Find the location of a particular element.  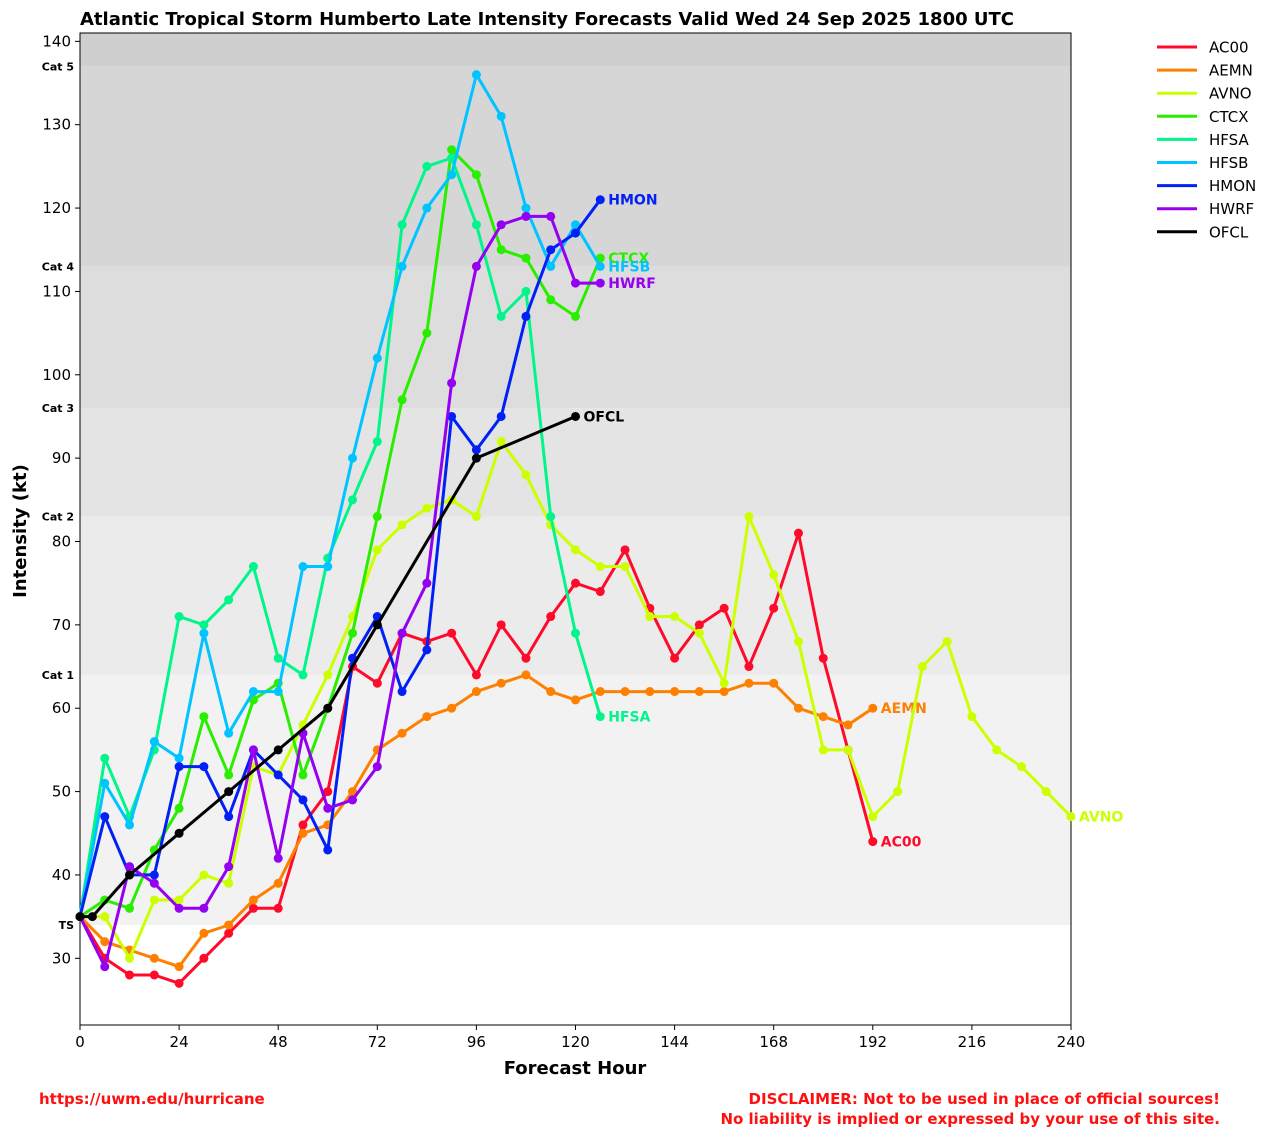

y-tick-label: 130 is located at coordinates (56, 125).